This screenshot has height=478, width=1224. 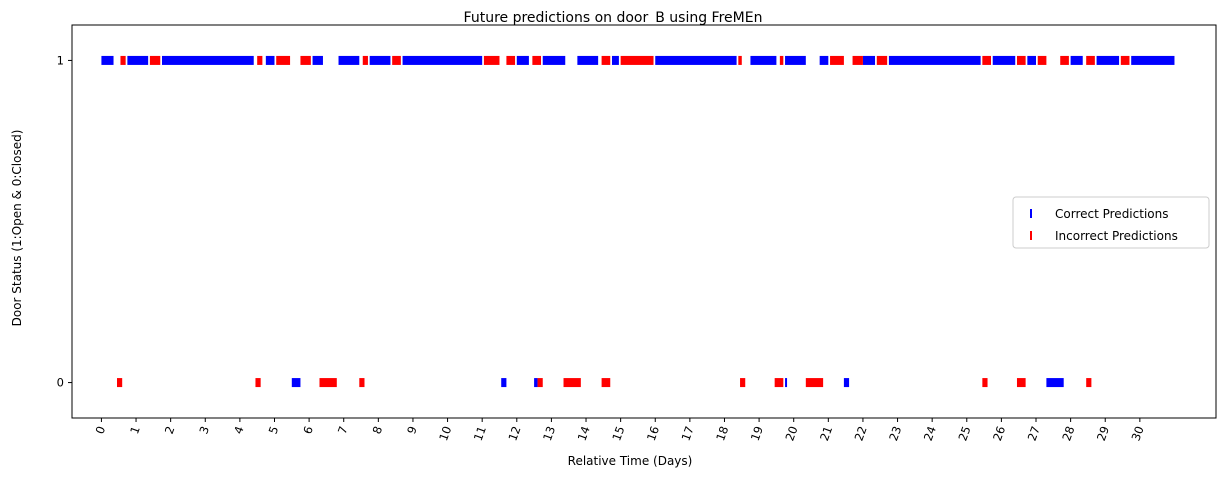 I want to click on x-tick-label: 28, so click(x=1068, y=433).